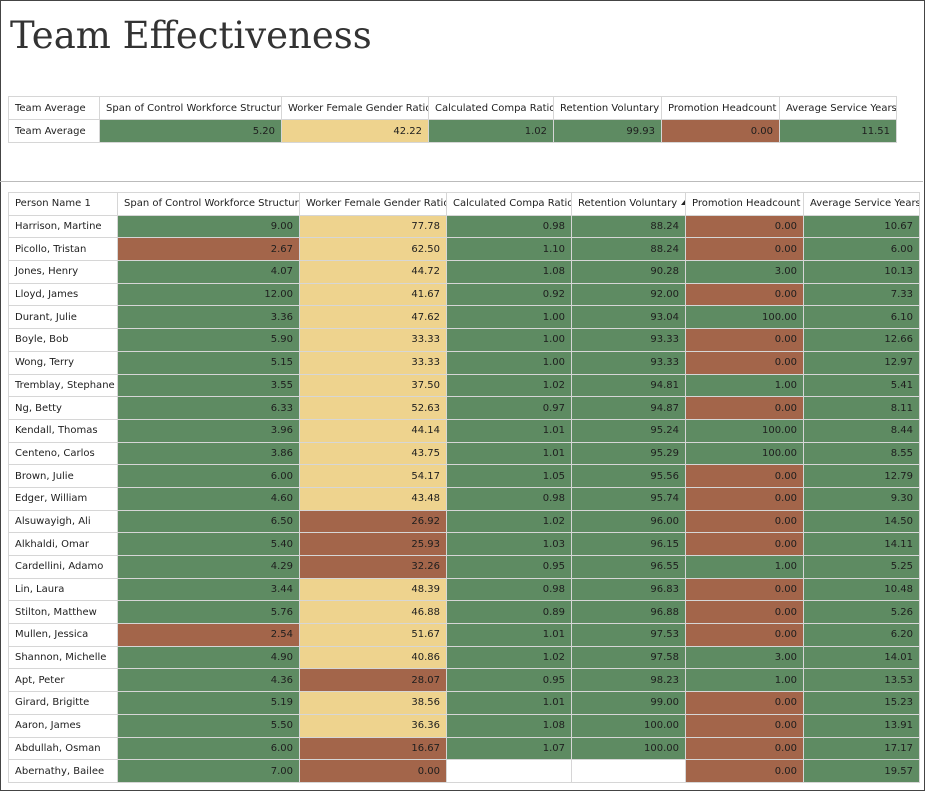 This screenshot has height=791, width=925. Describe the element at coordinates (208, 498) in the screenshot. I see `cell: 4.60` at that location.